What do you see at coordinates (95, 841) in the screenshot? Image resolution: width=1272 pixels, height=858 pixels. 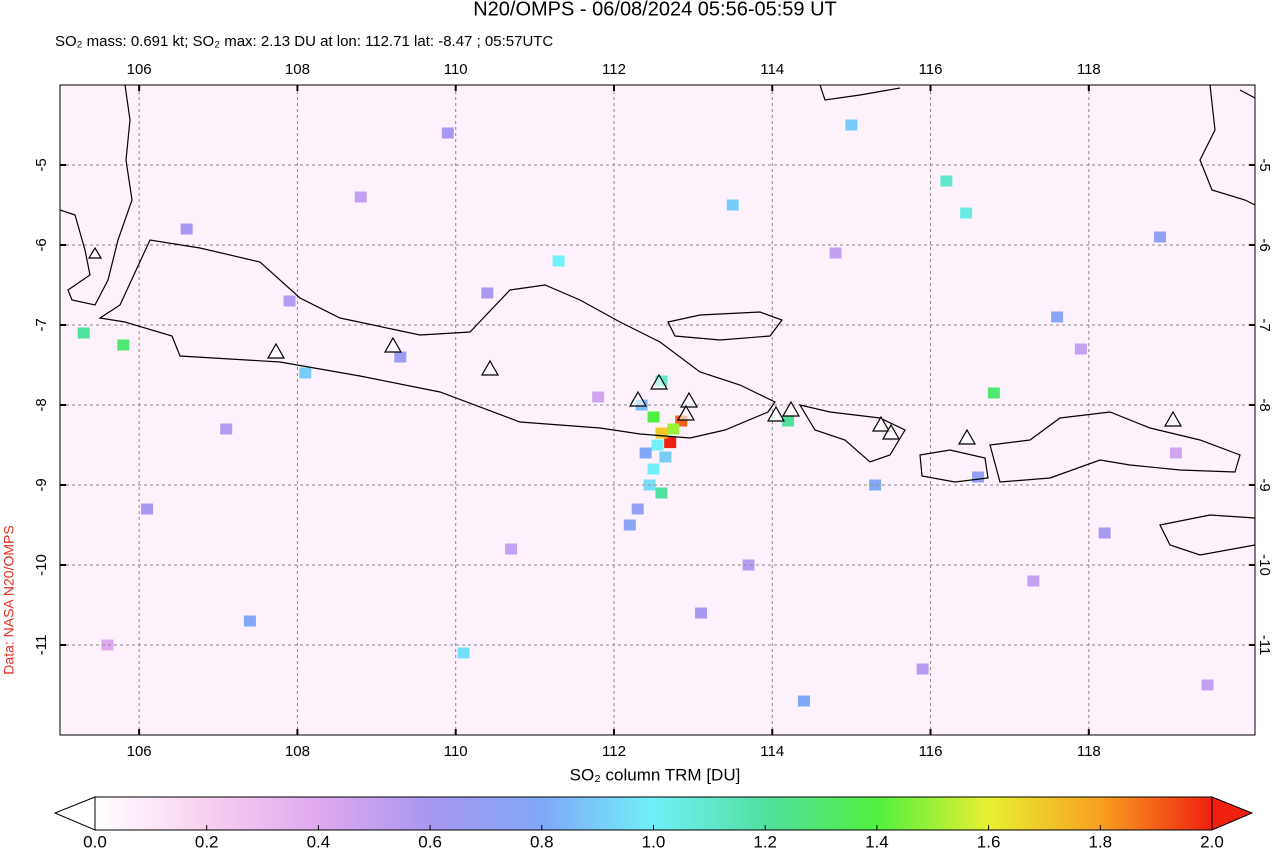 I see `colorbar-tick-label: 0.0` at bounding box center [95, 841].